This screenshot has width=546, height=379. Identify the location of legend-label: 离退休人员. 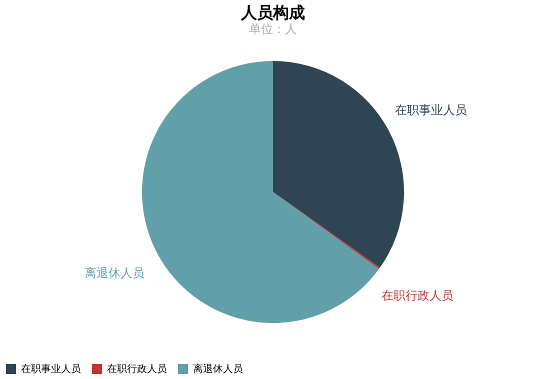
(218, 369).